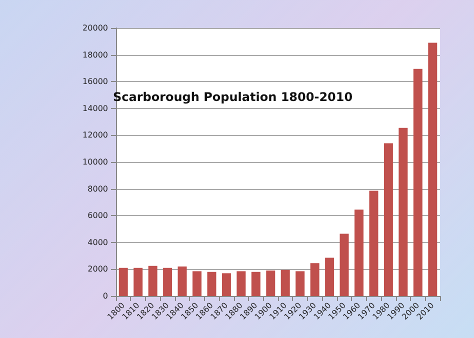 This screenshot has height=338, width=474. Describe the element at coordinates (95, 55) in the screenshot. I see `y-tick-label: 18000` at that location.